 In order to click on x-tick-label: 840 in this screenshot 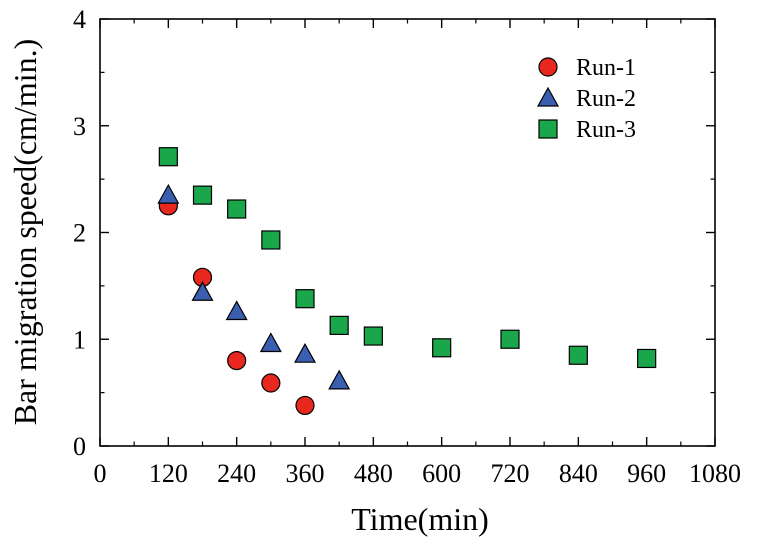, I will do `click(578, 473)`.